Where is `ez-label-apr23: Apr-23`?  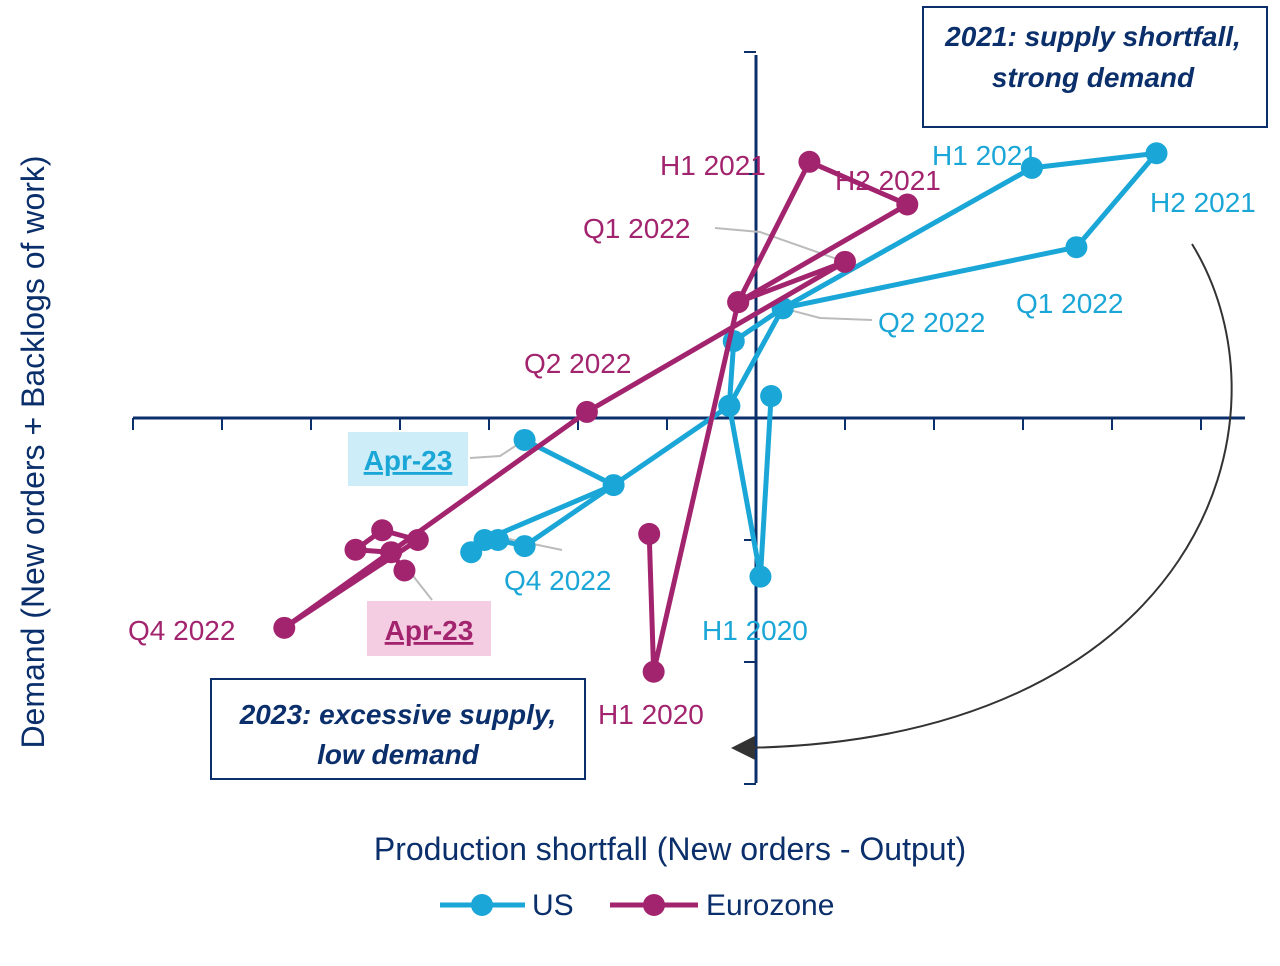 ez-label-apr23: Apr-23 is located at coordinates (429, 630).